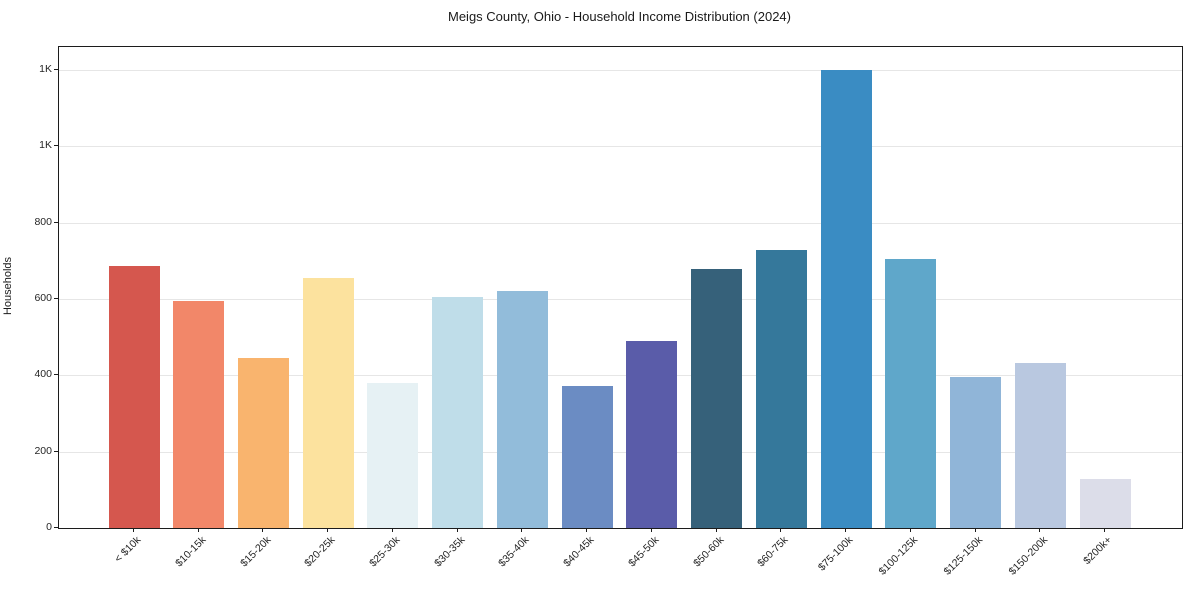  I want to click on x-tick-label: $60-75k, so click(773, 552).